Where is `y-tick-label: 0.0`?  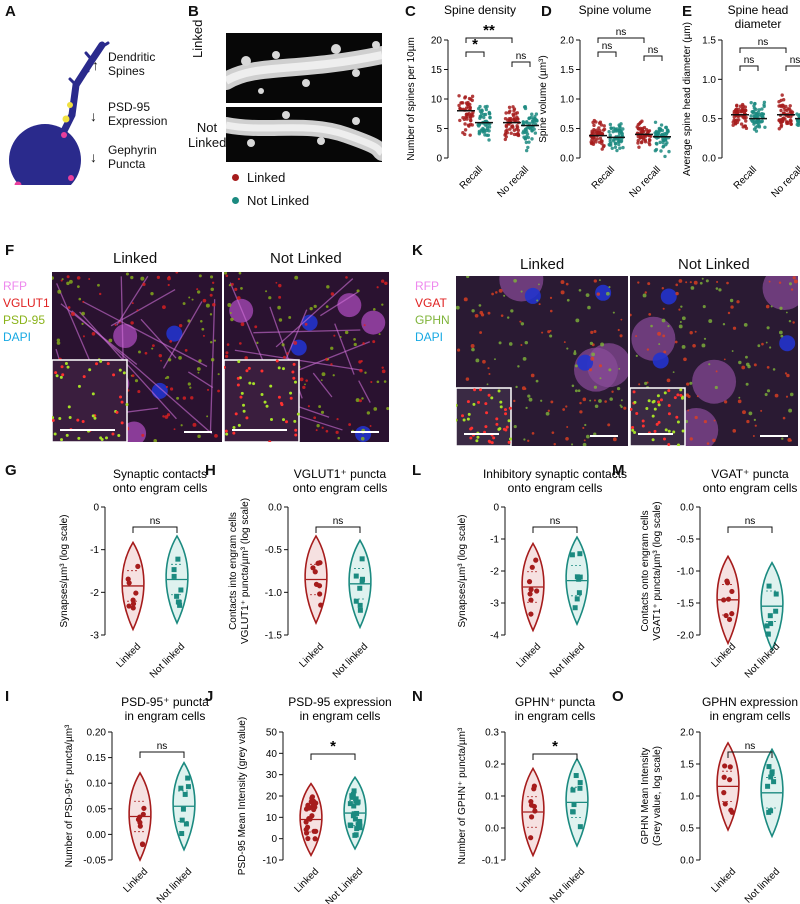 y-tick-label: 0.0 is located at coordinates (567, 159).